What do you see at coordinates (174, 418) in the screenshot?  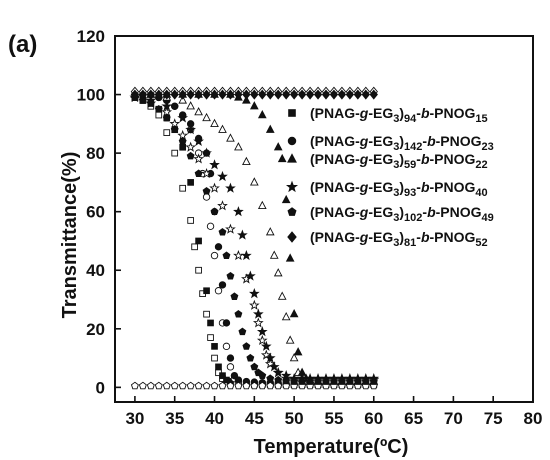 I see `x-tick-label: 35` at bounding box center [174, 418].